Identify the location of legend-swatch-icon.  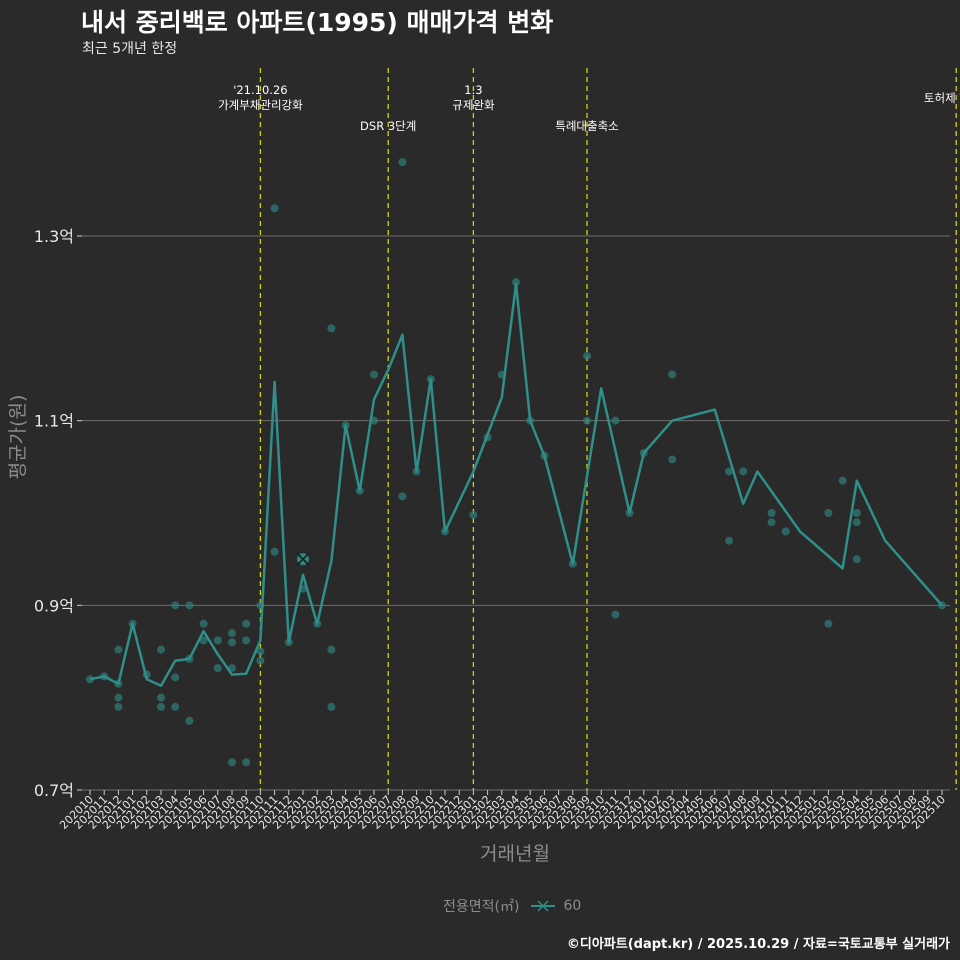
(543, 906).